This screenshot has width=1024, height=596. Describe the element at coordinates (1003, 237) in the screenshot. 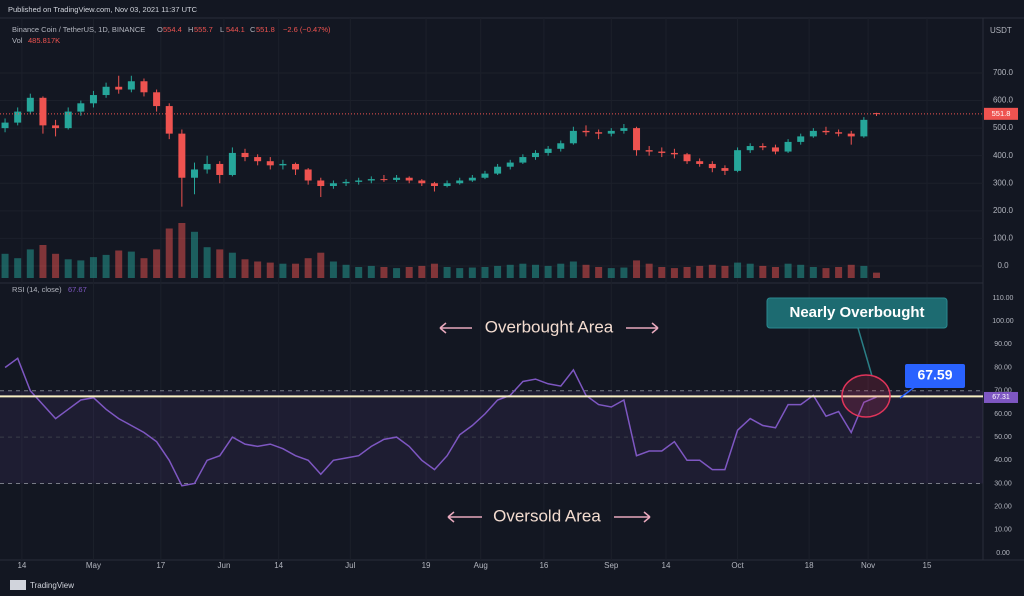

I see `y-tick-label: 100.0` at that location.